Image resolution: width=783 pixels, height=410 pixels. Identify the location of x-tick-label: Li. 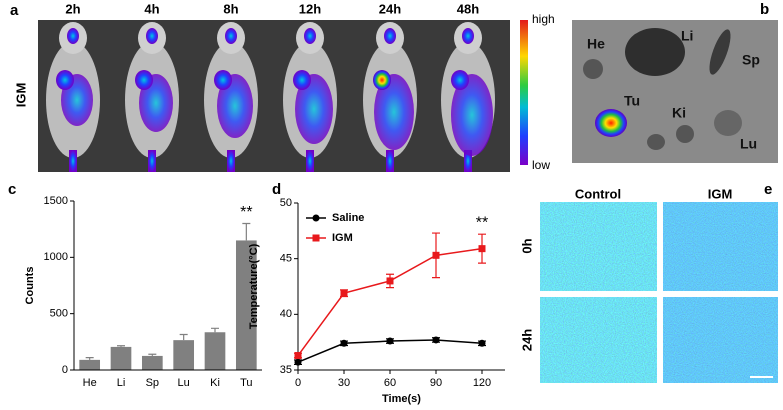
(121, 383).